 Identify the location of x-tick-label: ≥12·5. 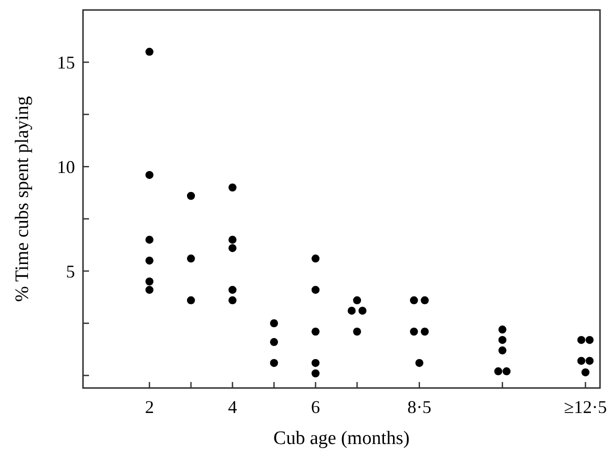
(585, 407).